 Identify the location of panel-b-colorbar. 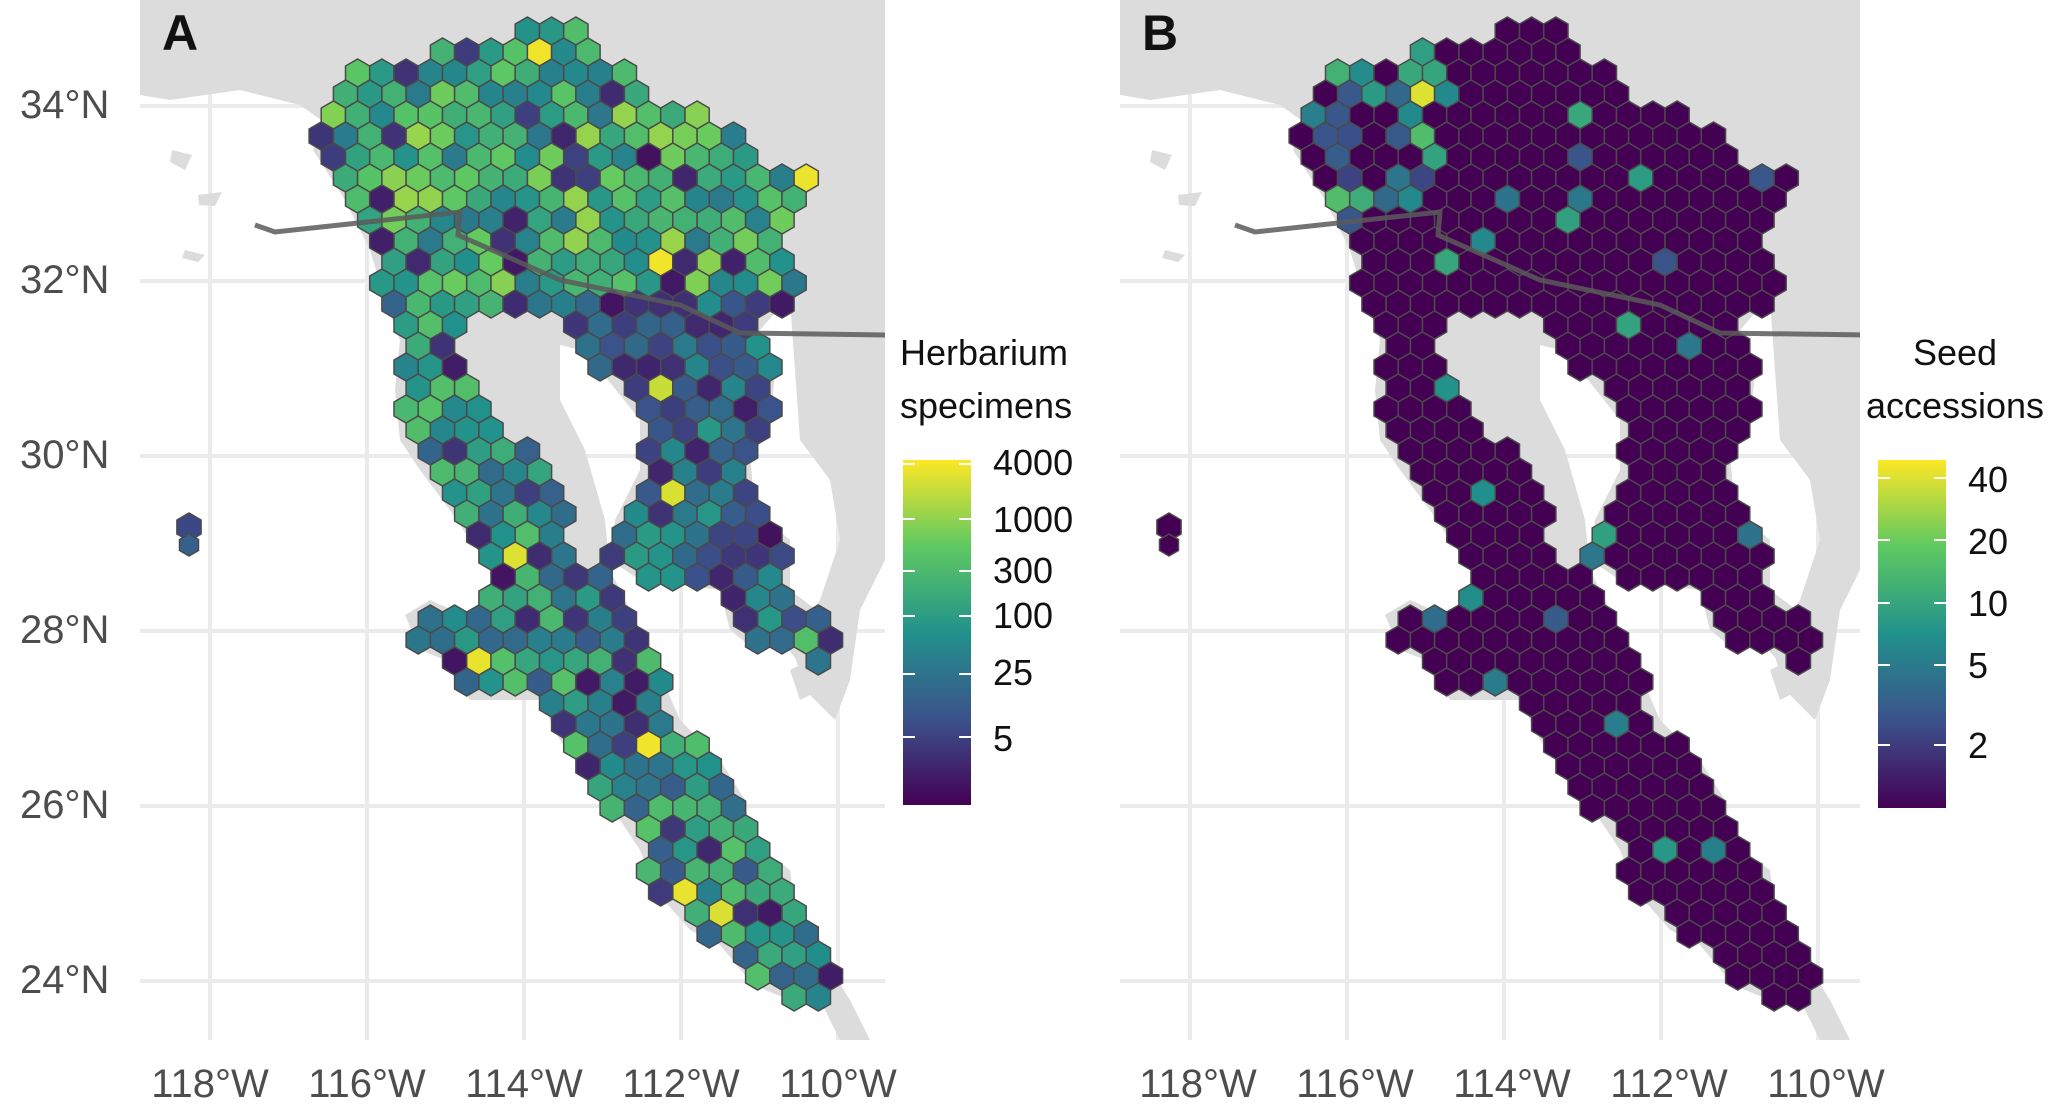
(1912, 634).